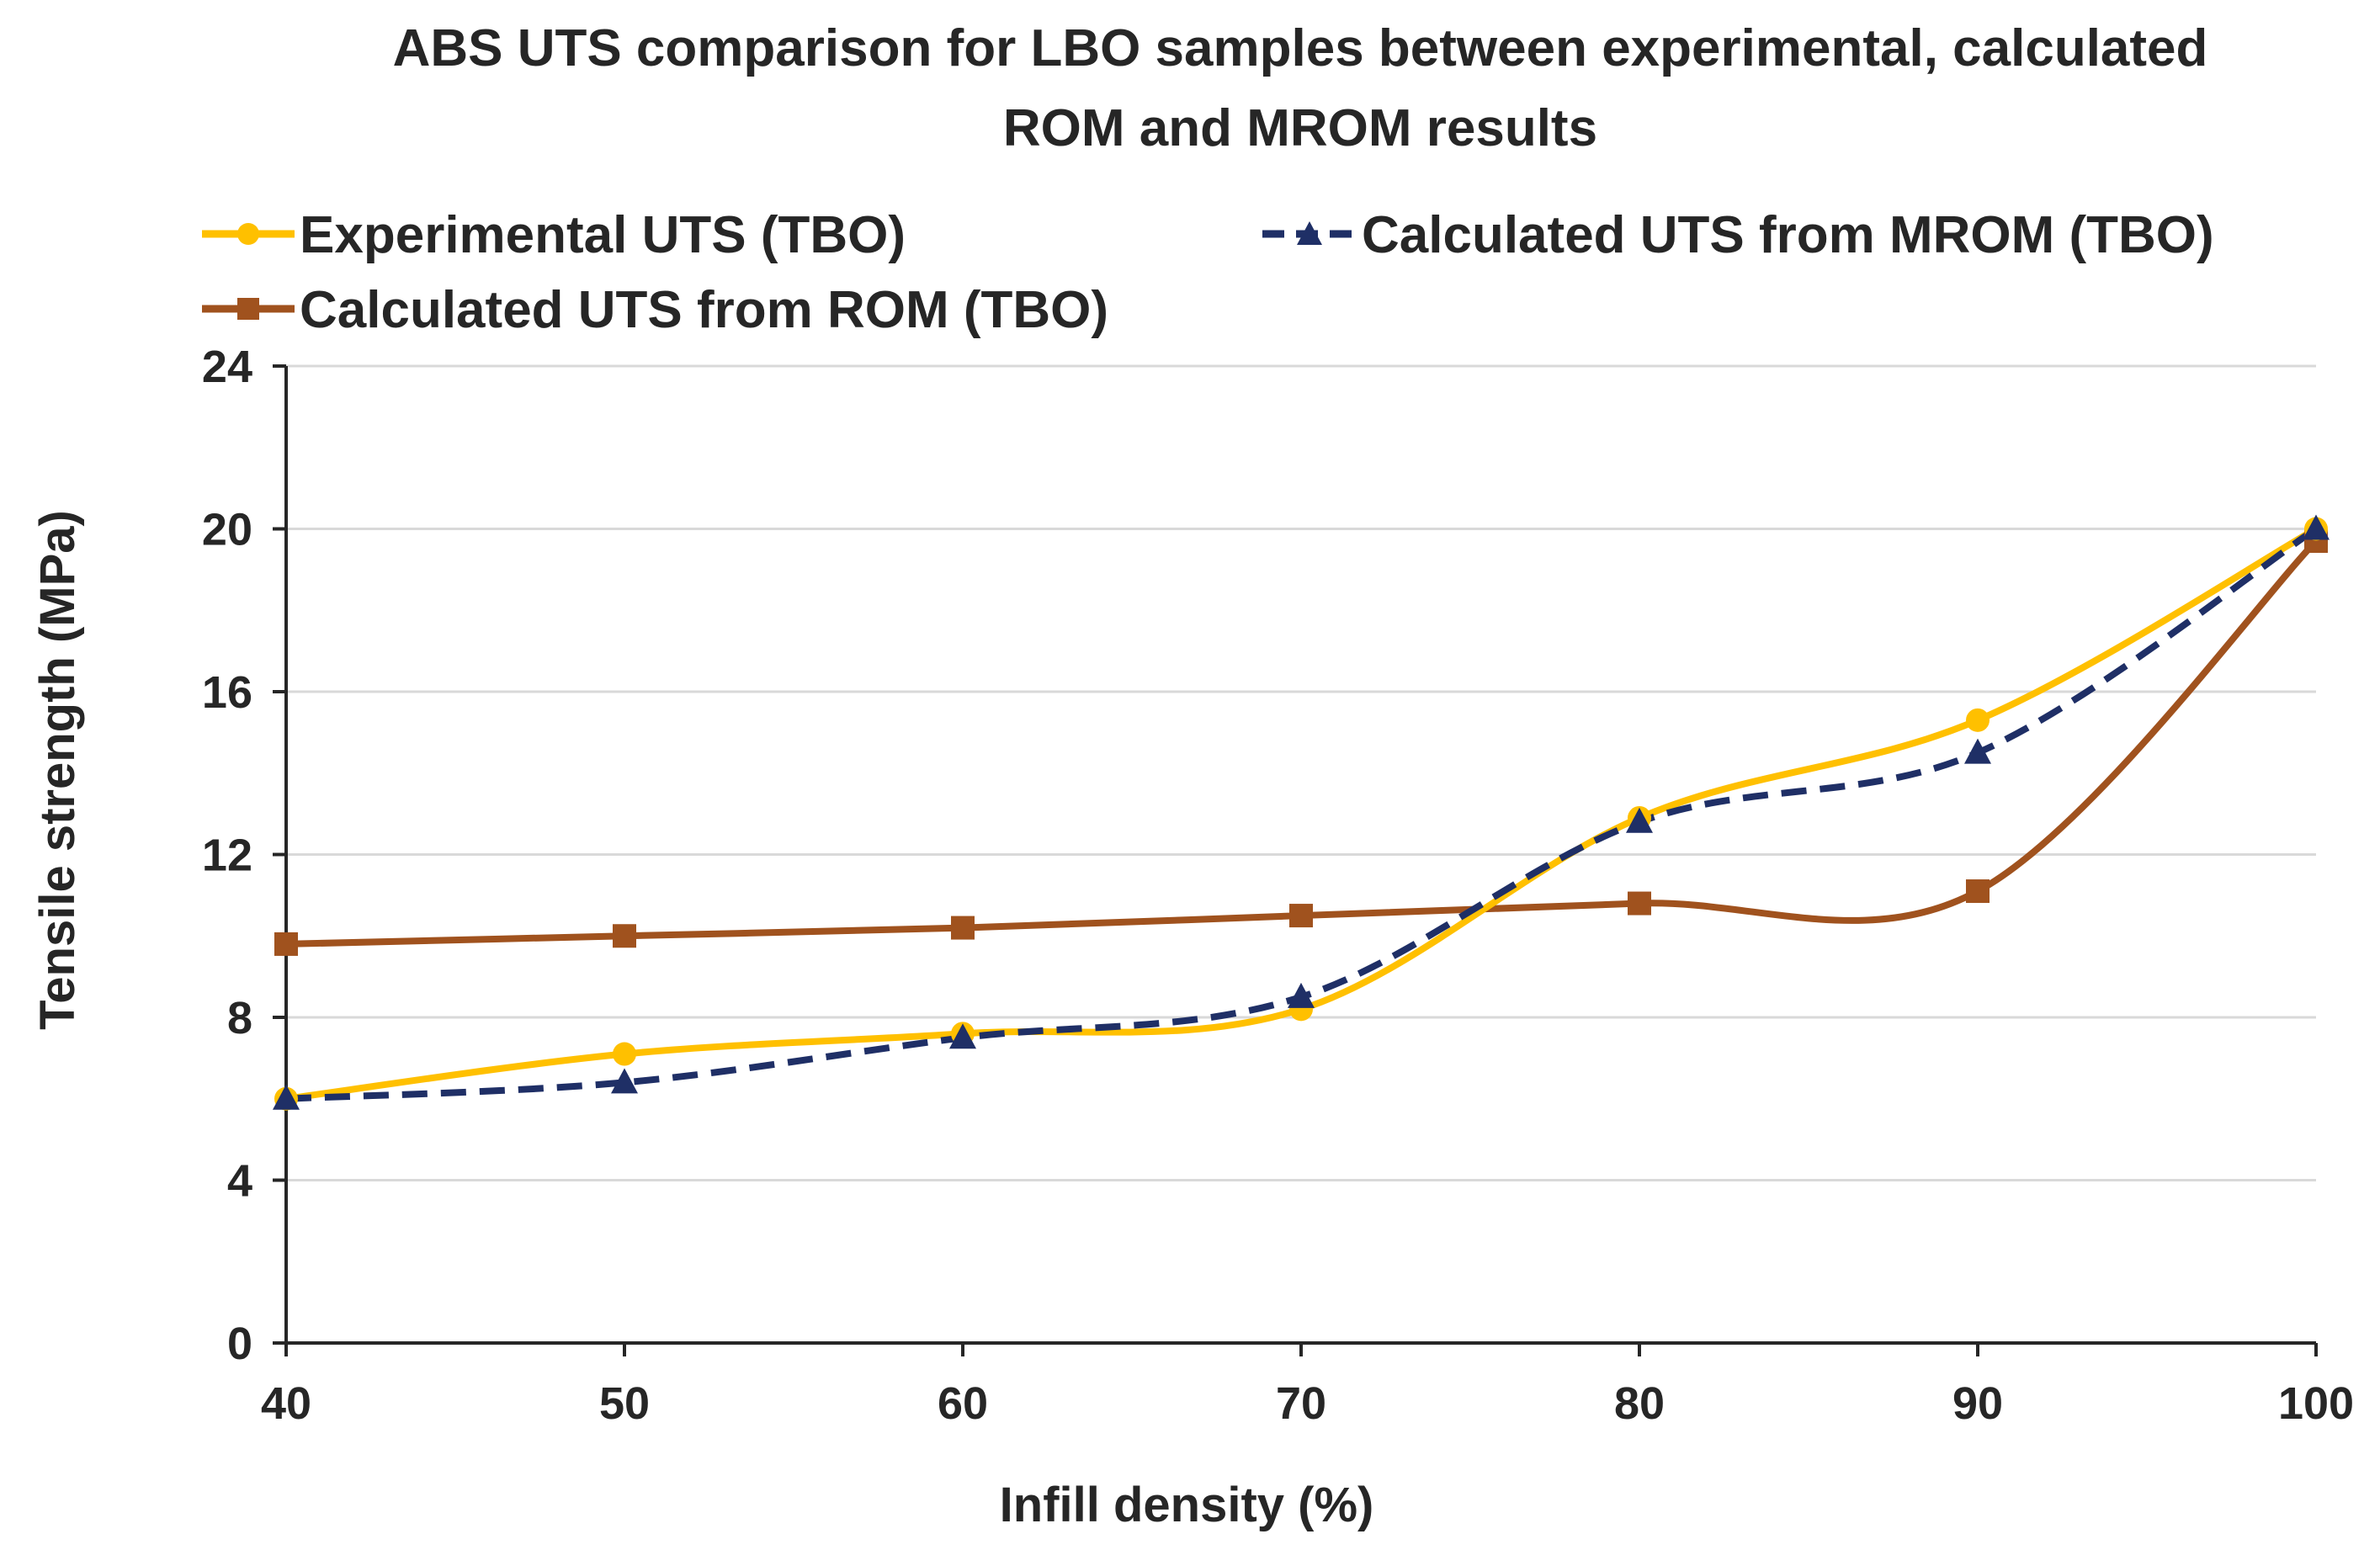 This screenshot has height=1550, width=2380. What do you see at coordinates (57, 770) in the screenshot?
I see `y-axis-title: Tensile strength (MPa)` at bounding box center [57, 770].